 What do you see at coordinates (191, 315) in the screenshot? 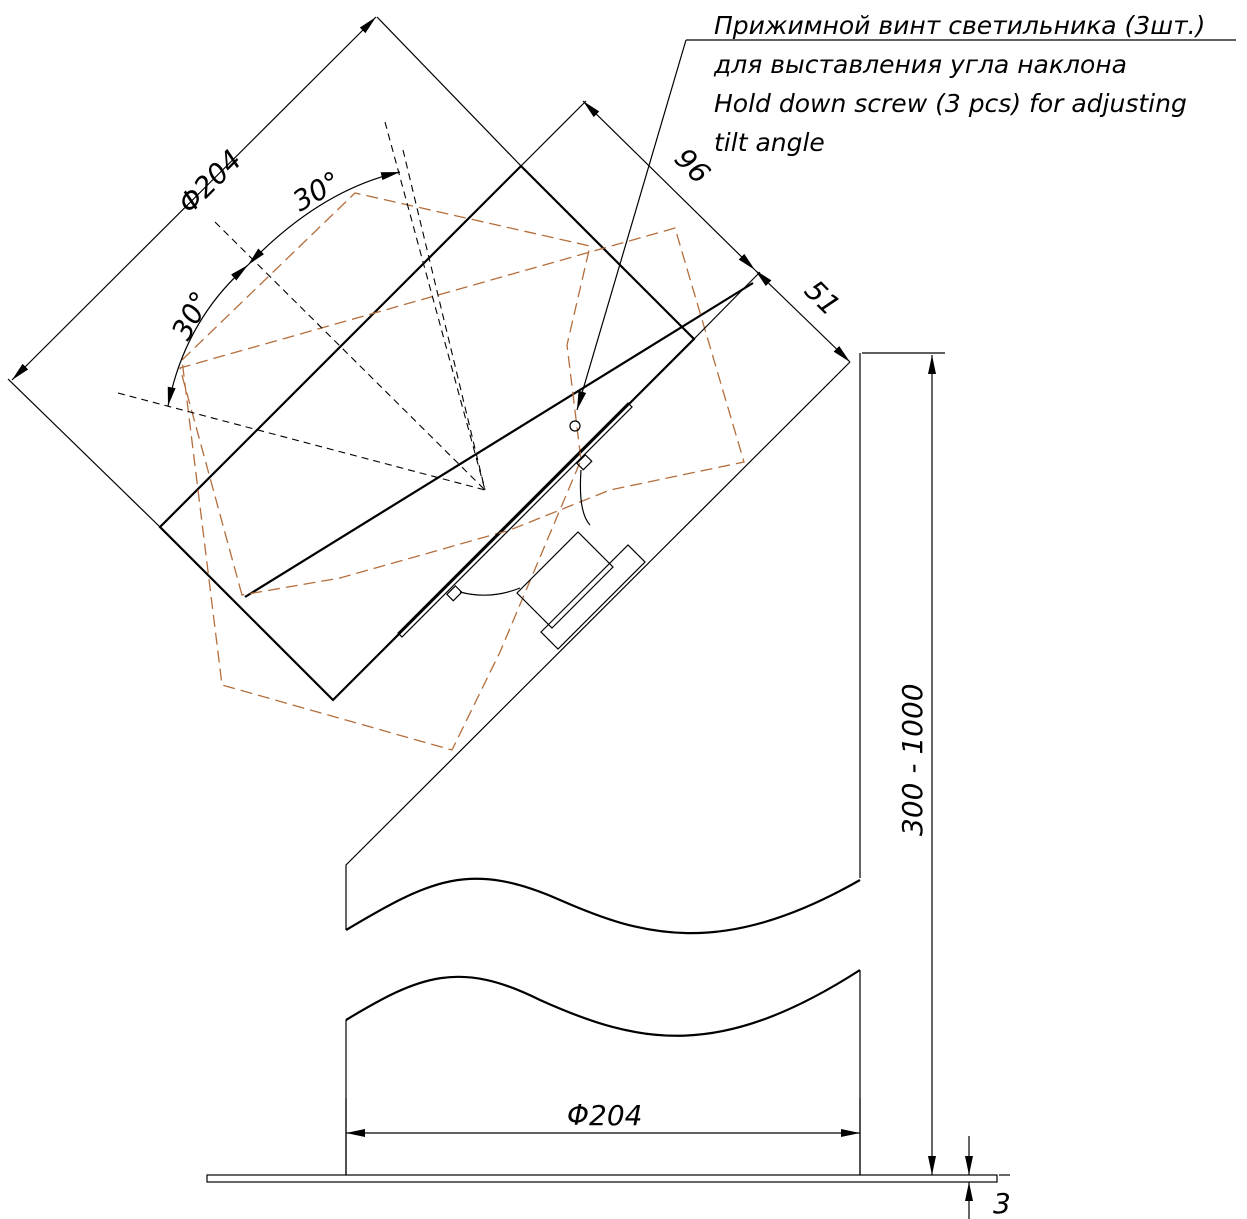
I see `angle-lower-label: 30°` at bounding box center [191, 315].